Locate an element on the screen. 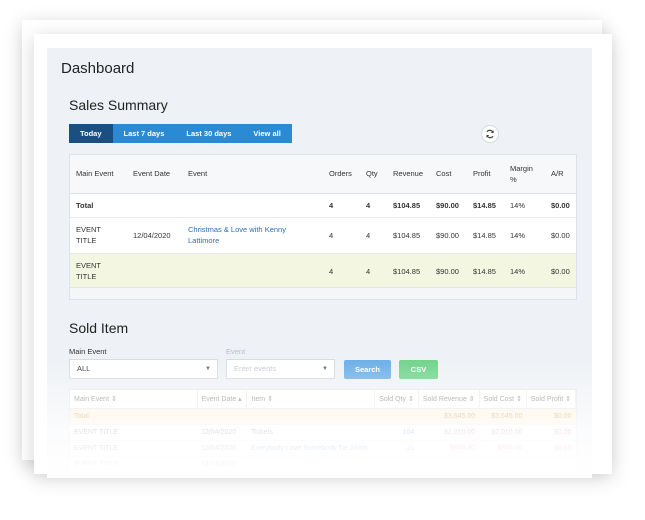  refresh-icon is located at coordinates (490, 134).